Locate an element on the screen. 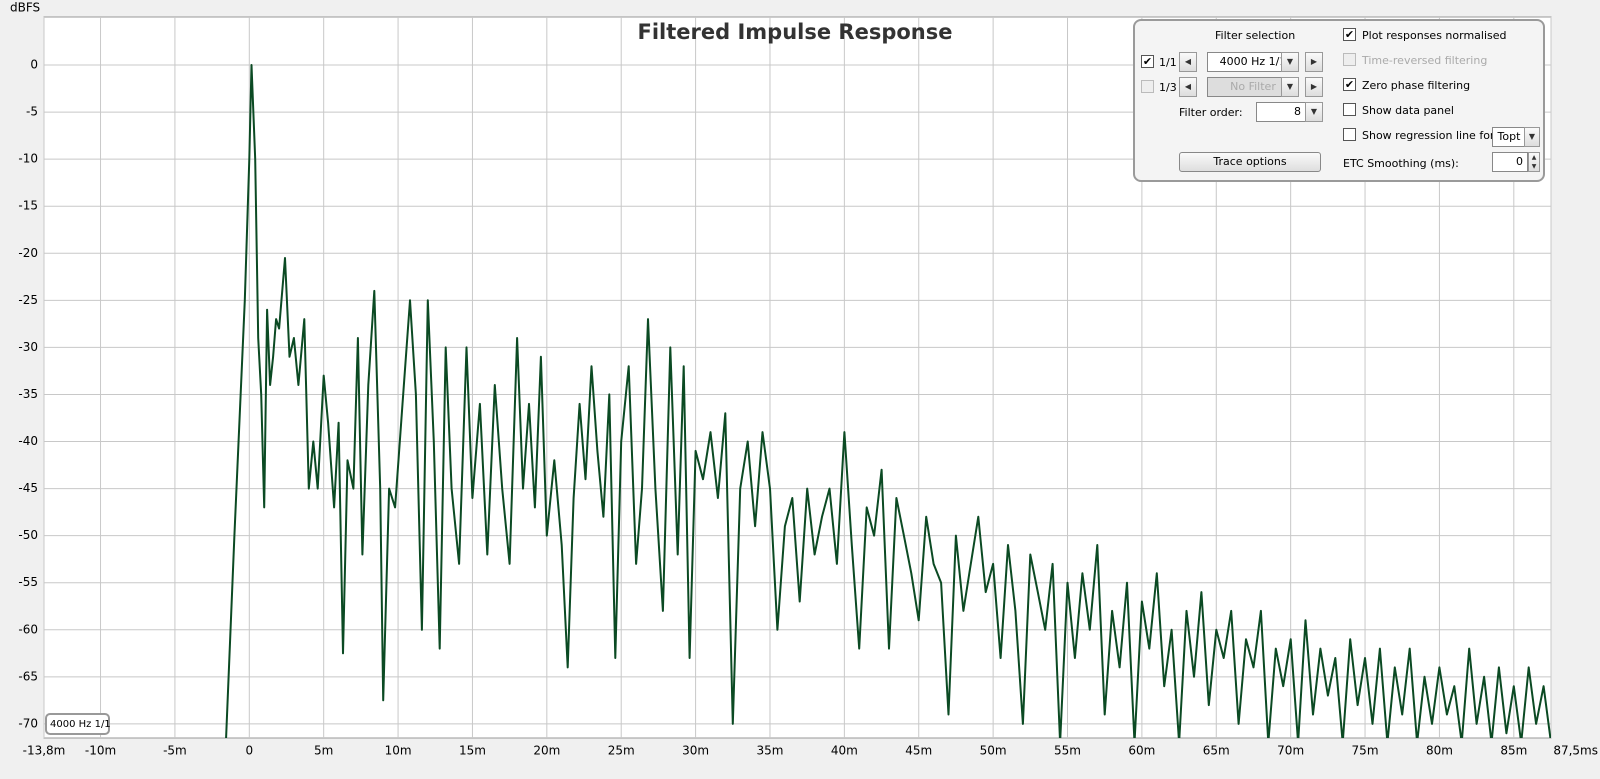 This screenshot has height=779, width=1600. legend-box is located at coordinates (77, 724).